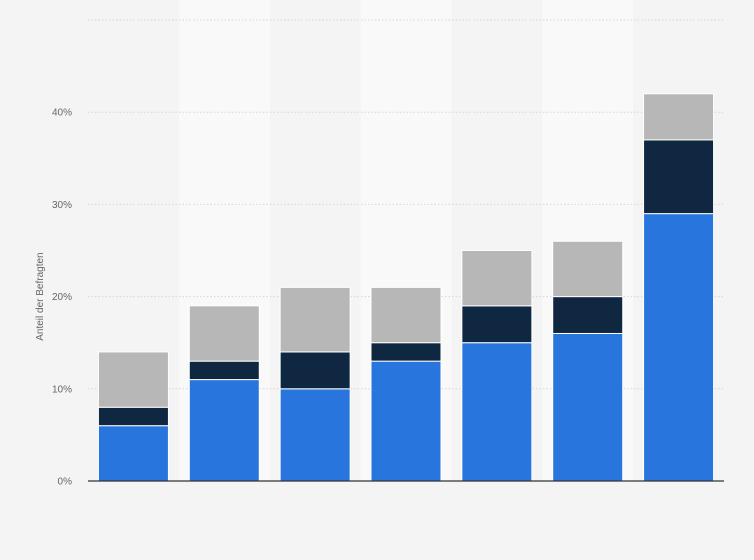  I want to click on y-tick-label: 20%, so click(62, 297).